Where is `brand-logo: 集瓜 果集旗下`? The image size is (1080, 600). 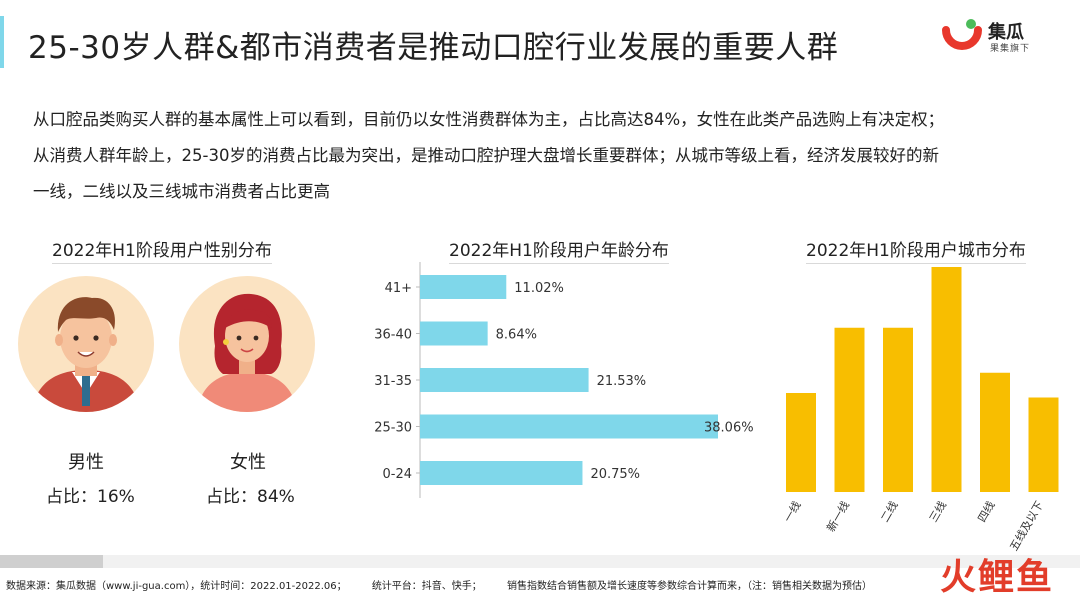
brand-logo: 集瓜 果集旗下 is located at coordinates (995, 36).